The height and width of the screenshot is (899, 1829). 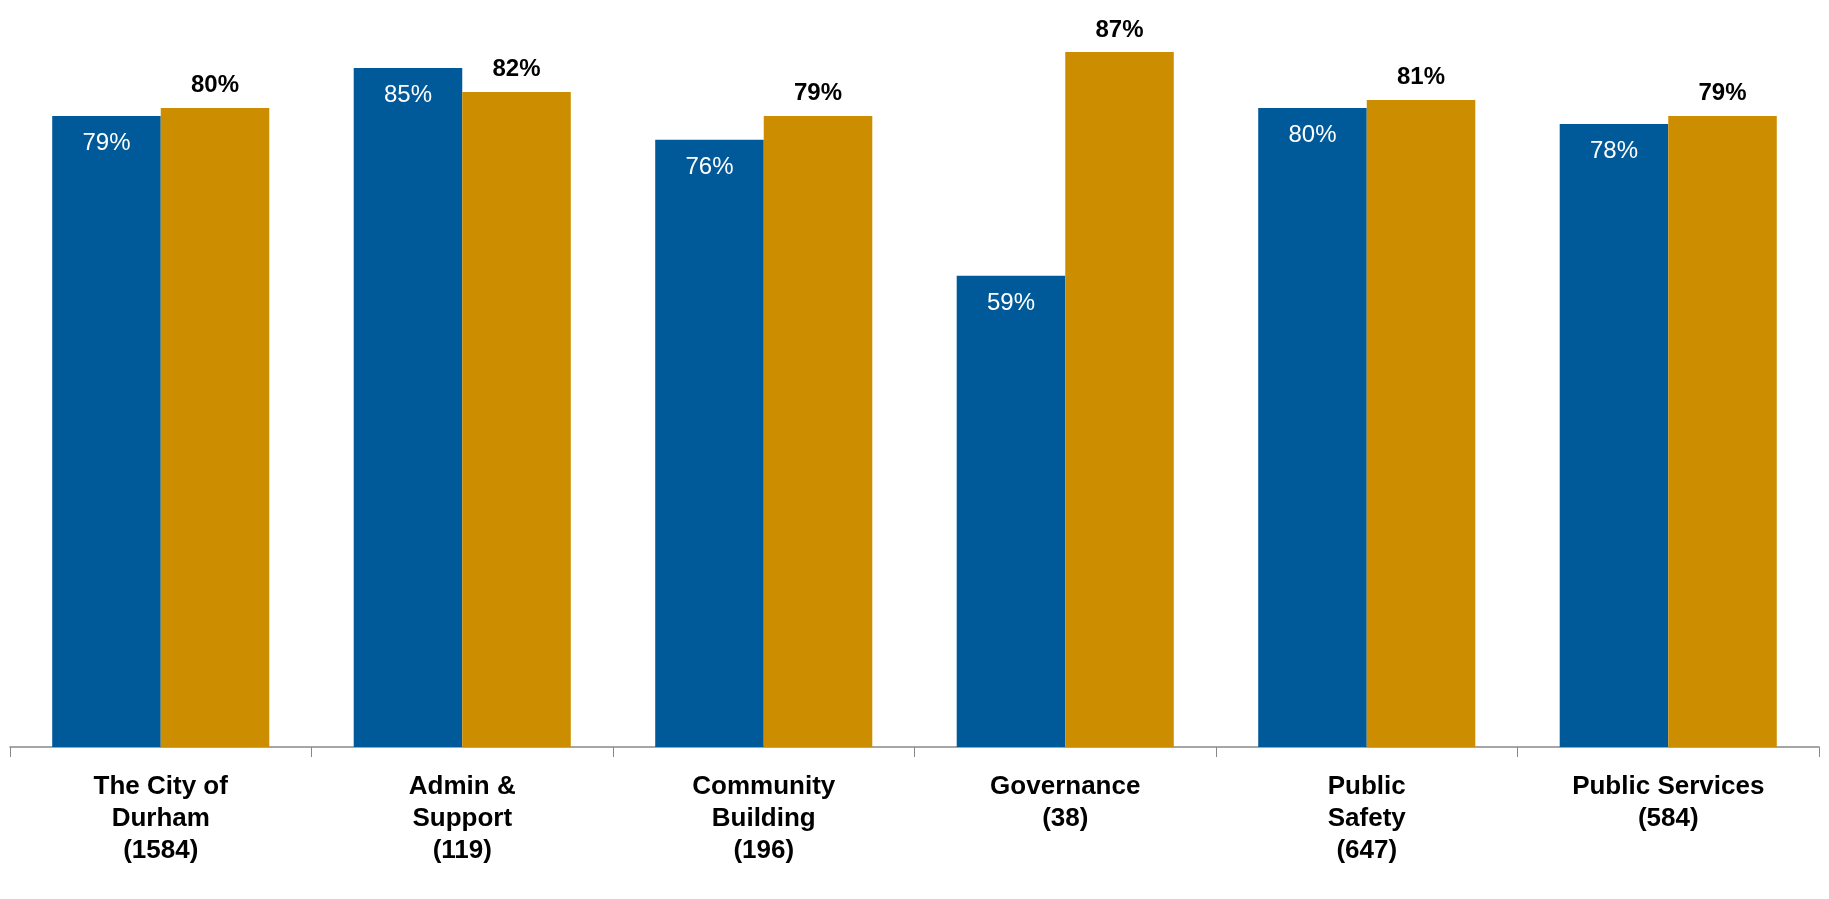 What do you see at coordinates (1421, 76) in the screenshot?
I see `data-label: 81%` at bounding box center [1421, 76].